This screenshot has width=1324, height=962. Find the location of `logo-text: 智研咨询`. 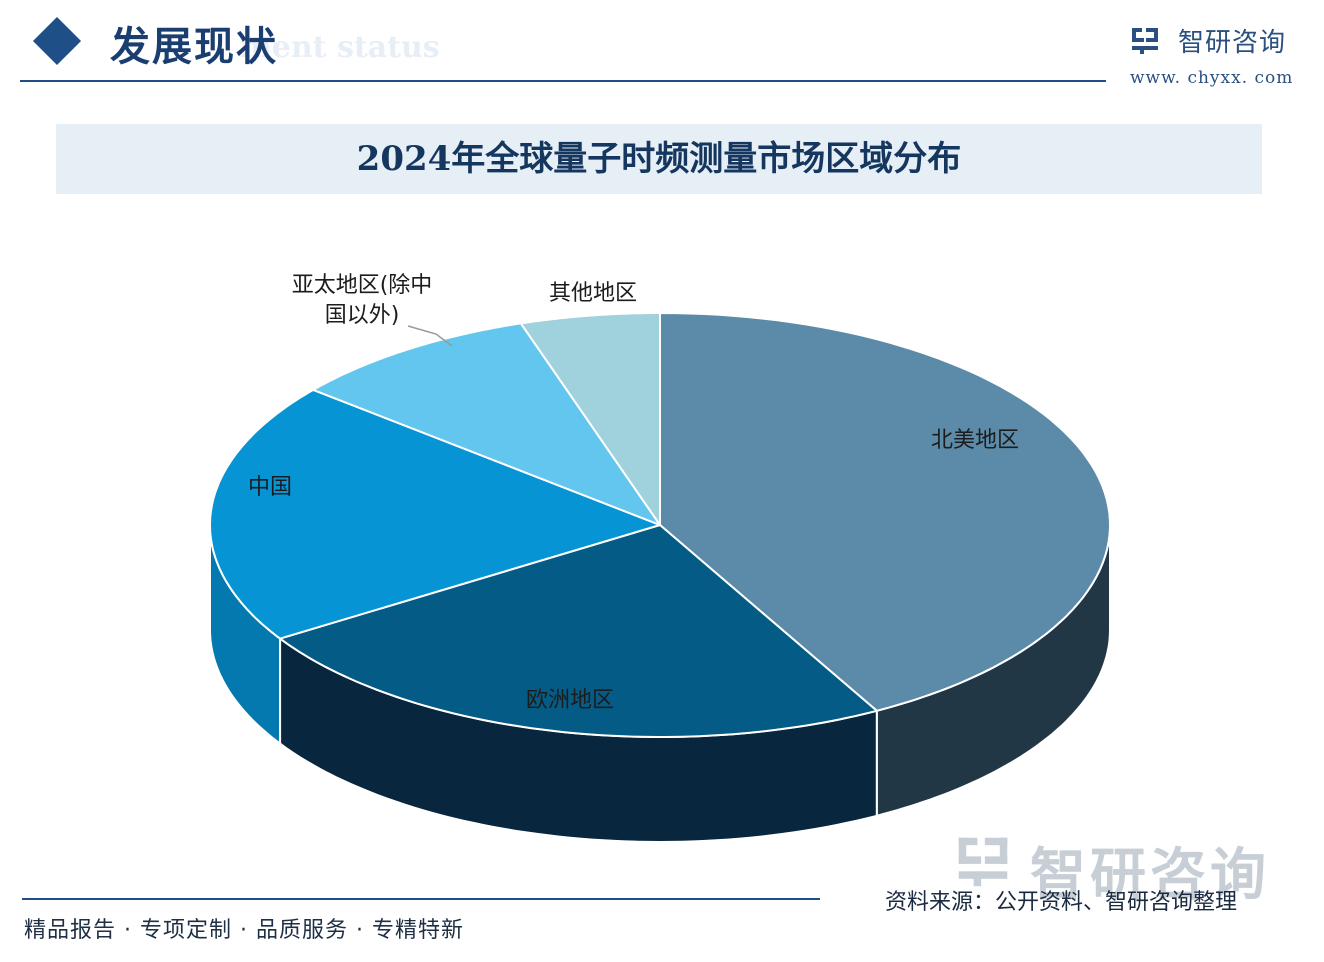

logo-text: 智研咨询 is located at coordinates (1232, 43).